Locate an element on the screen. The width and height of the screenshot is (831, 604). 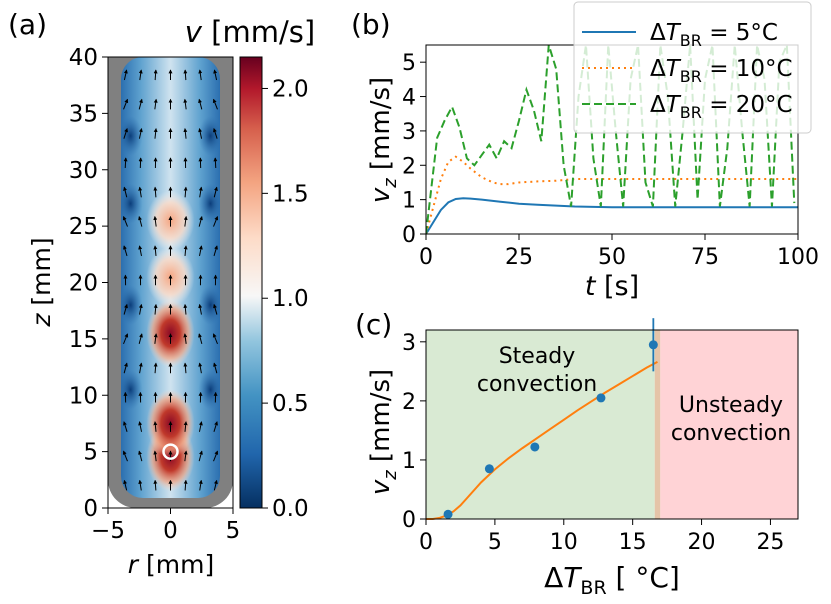
y-tick-label: 30 is located at coordinates (83, 171).